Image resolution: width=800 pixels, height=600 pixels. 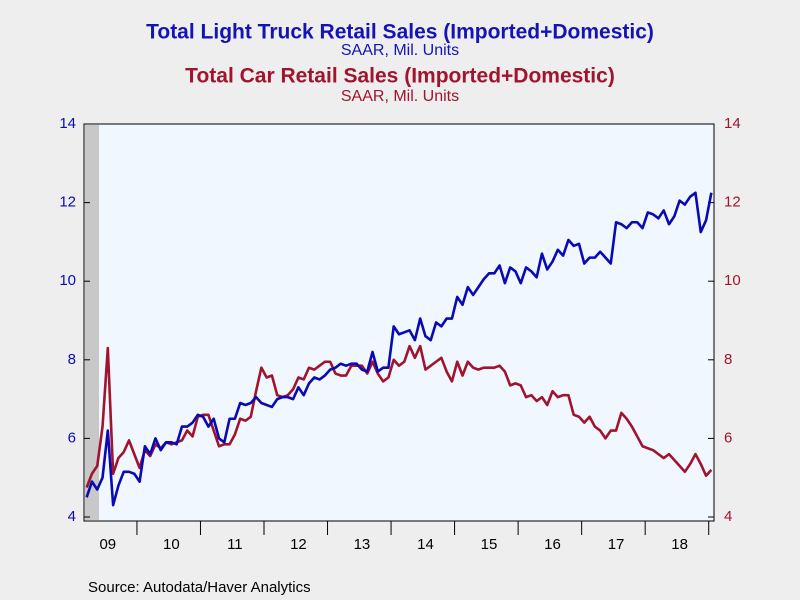 I want to click on y2-tick-label: 12, so click(x=732, y=202).